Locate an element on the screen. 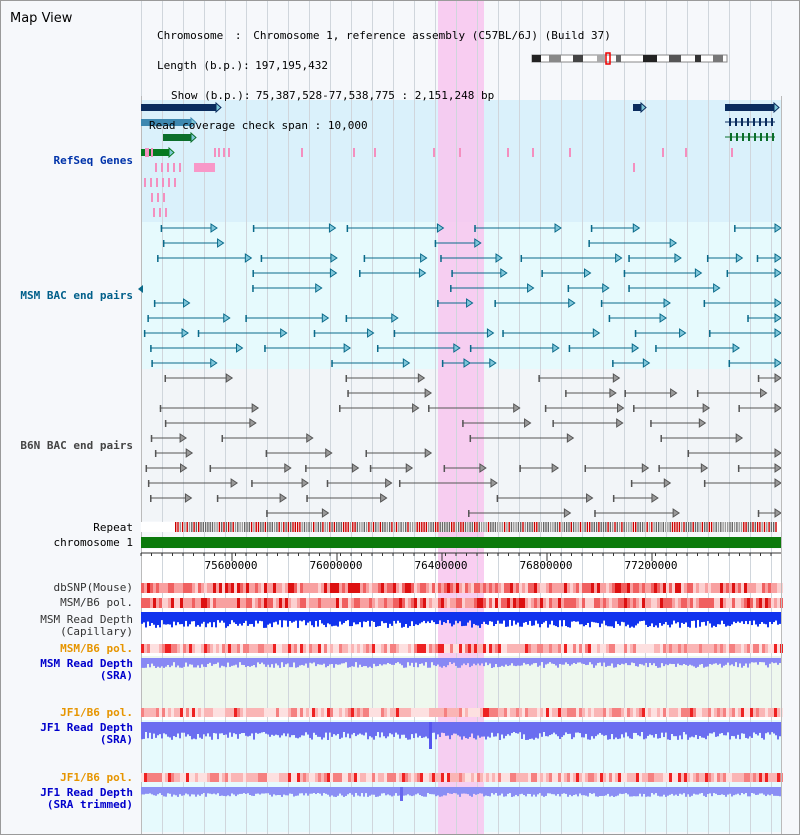 The width and height of the screenshot is (800, 835). ideogram-band is located at coordinates (650, 58).